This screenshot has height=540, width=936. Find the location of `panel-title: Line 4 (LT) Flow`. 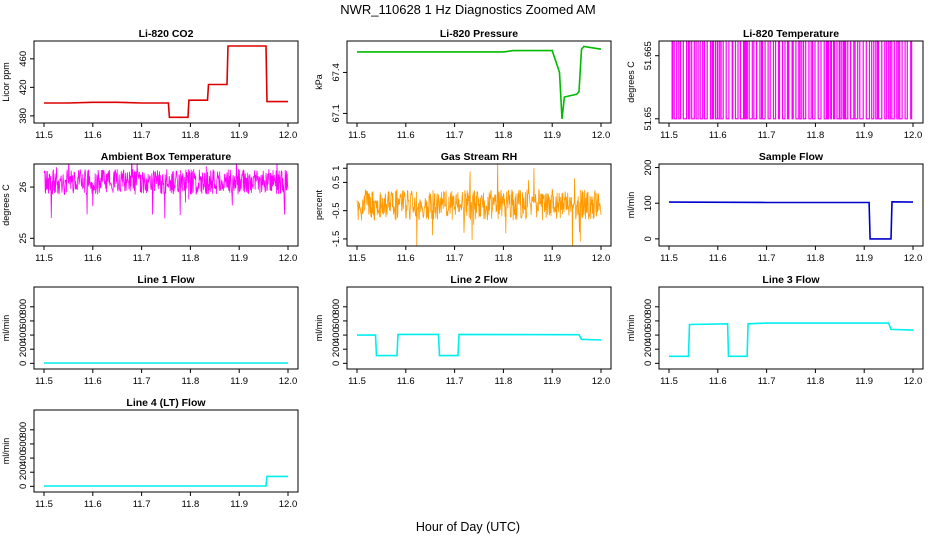

panel-title: Line 4 (LT) Flow is located at coordinates (166, 403).